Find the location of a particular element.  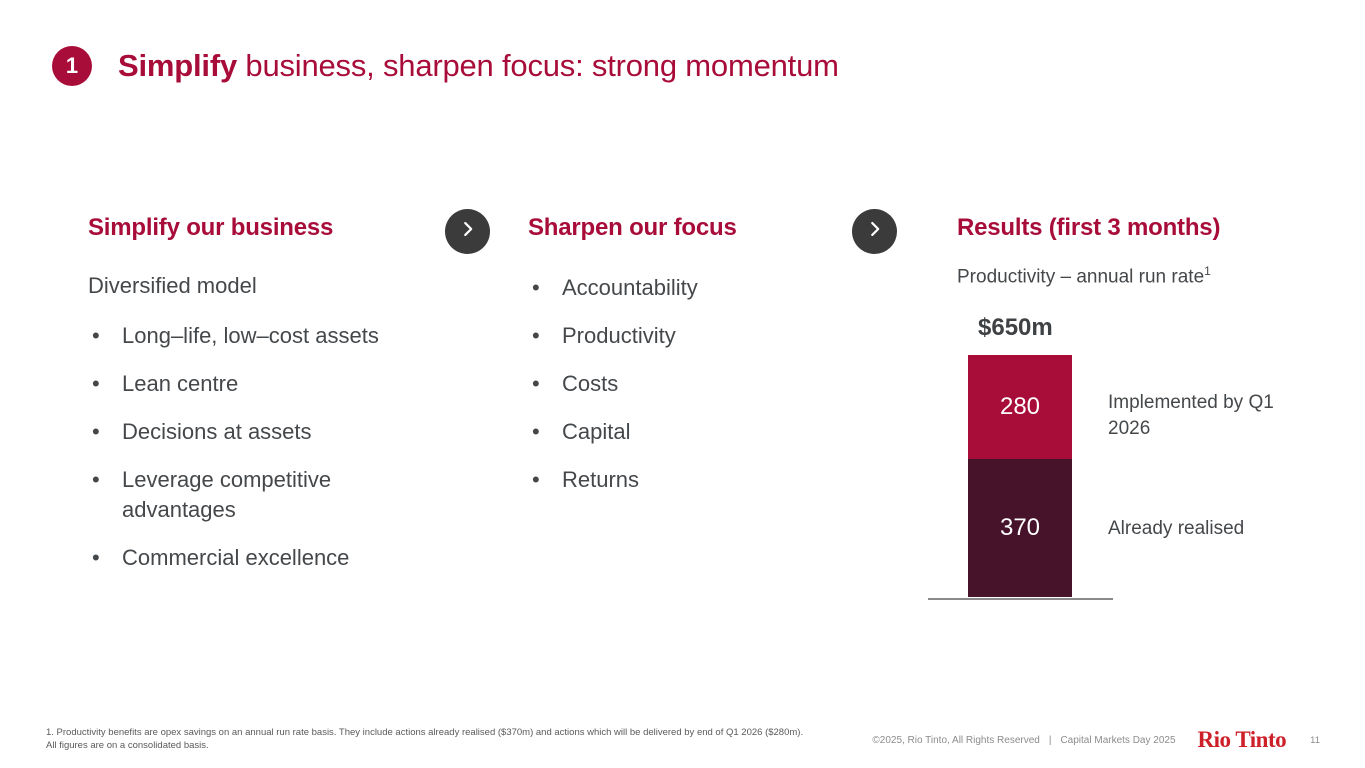

list-item: Long–life, low–cost assets is located at coordinates (260, 336).